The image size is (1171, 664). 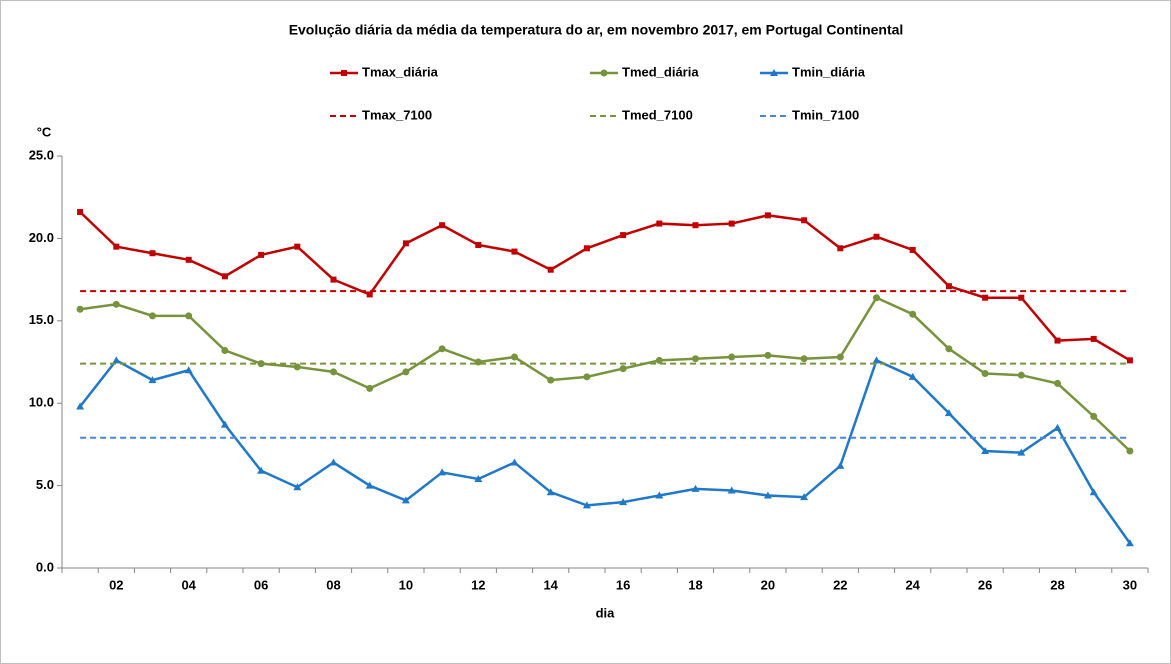 What do you see at coordinates (1130, 584) in the screenshot?
I see `x-tick-label: 30` at bounding box center [1130, 584].